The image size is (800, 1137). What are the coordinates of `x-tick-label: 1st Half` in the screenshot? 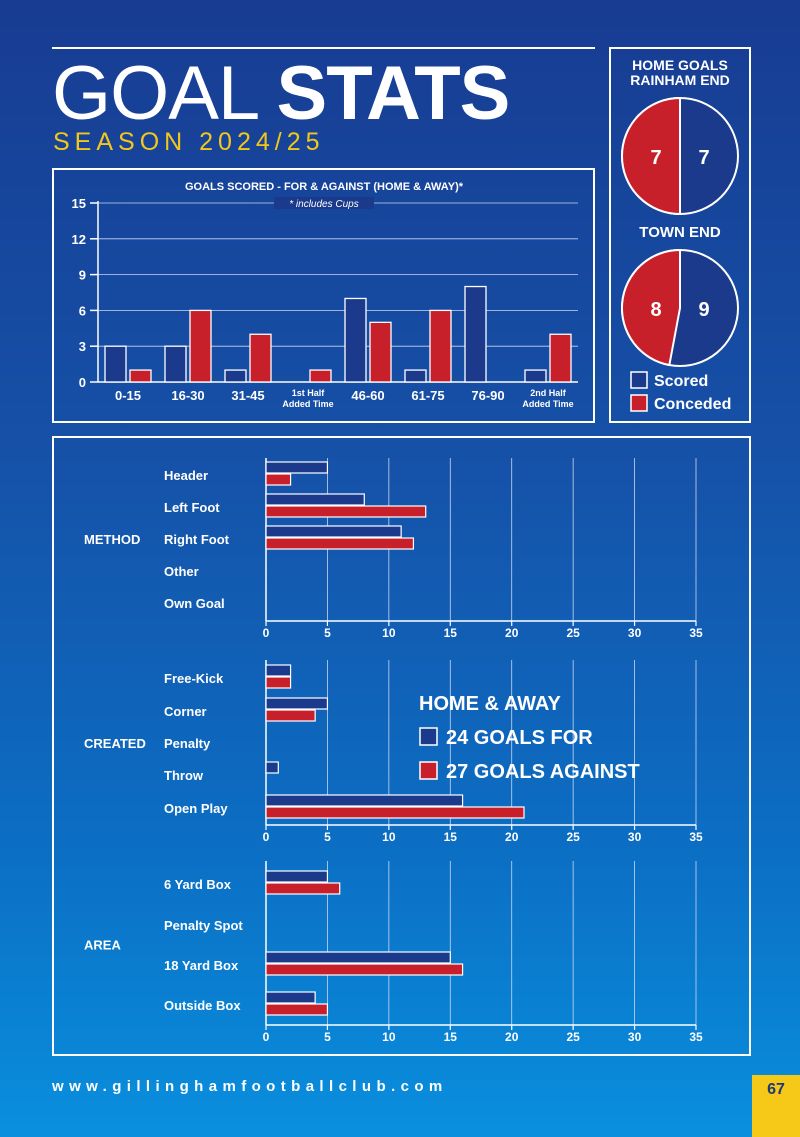 It's located at (309, 393).